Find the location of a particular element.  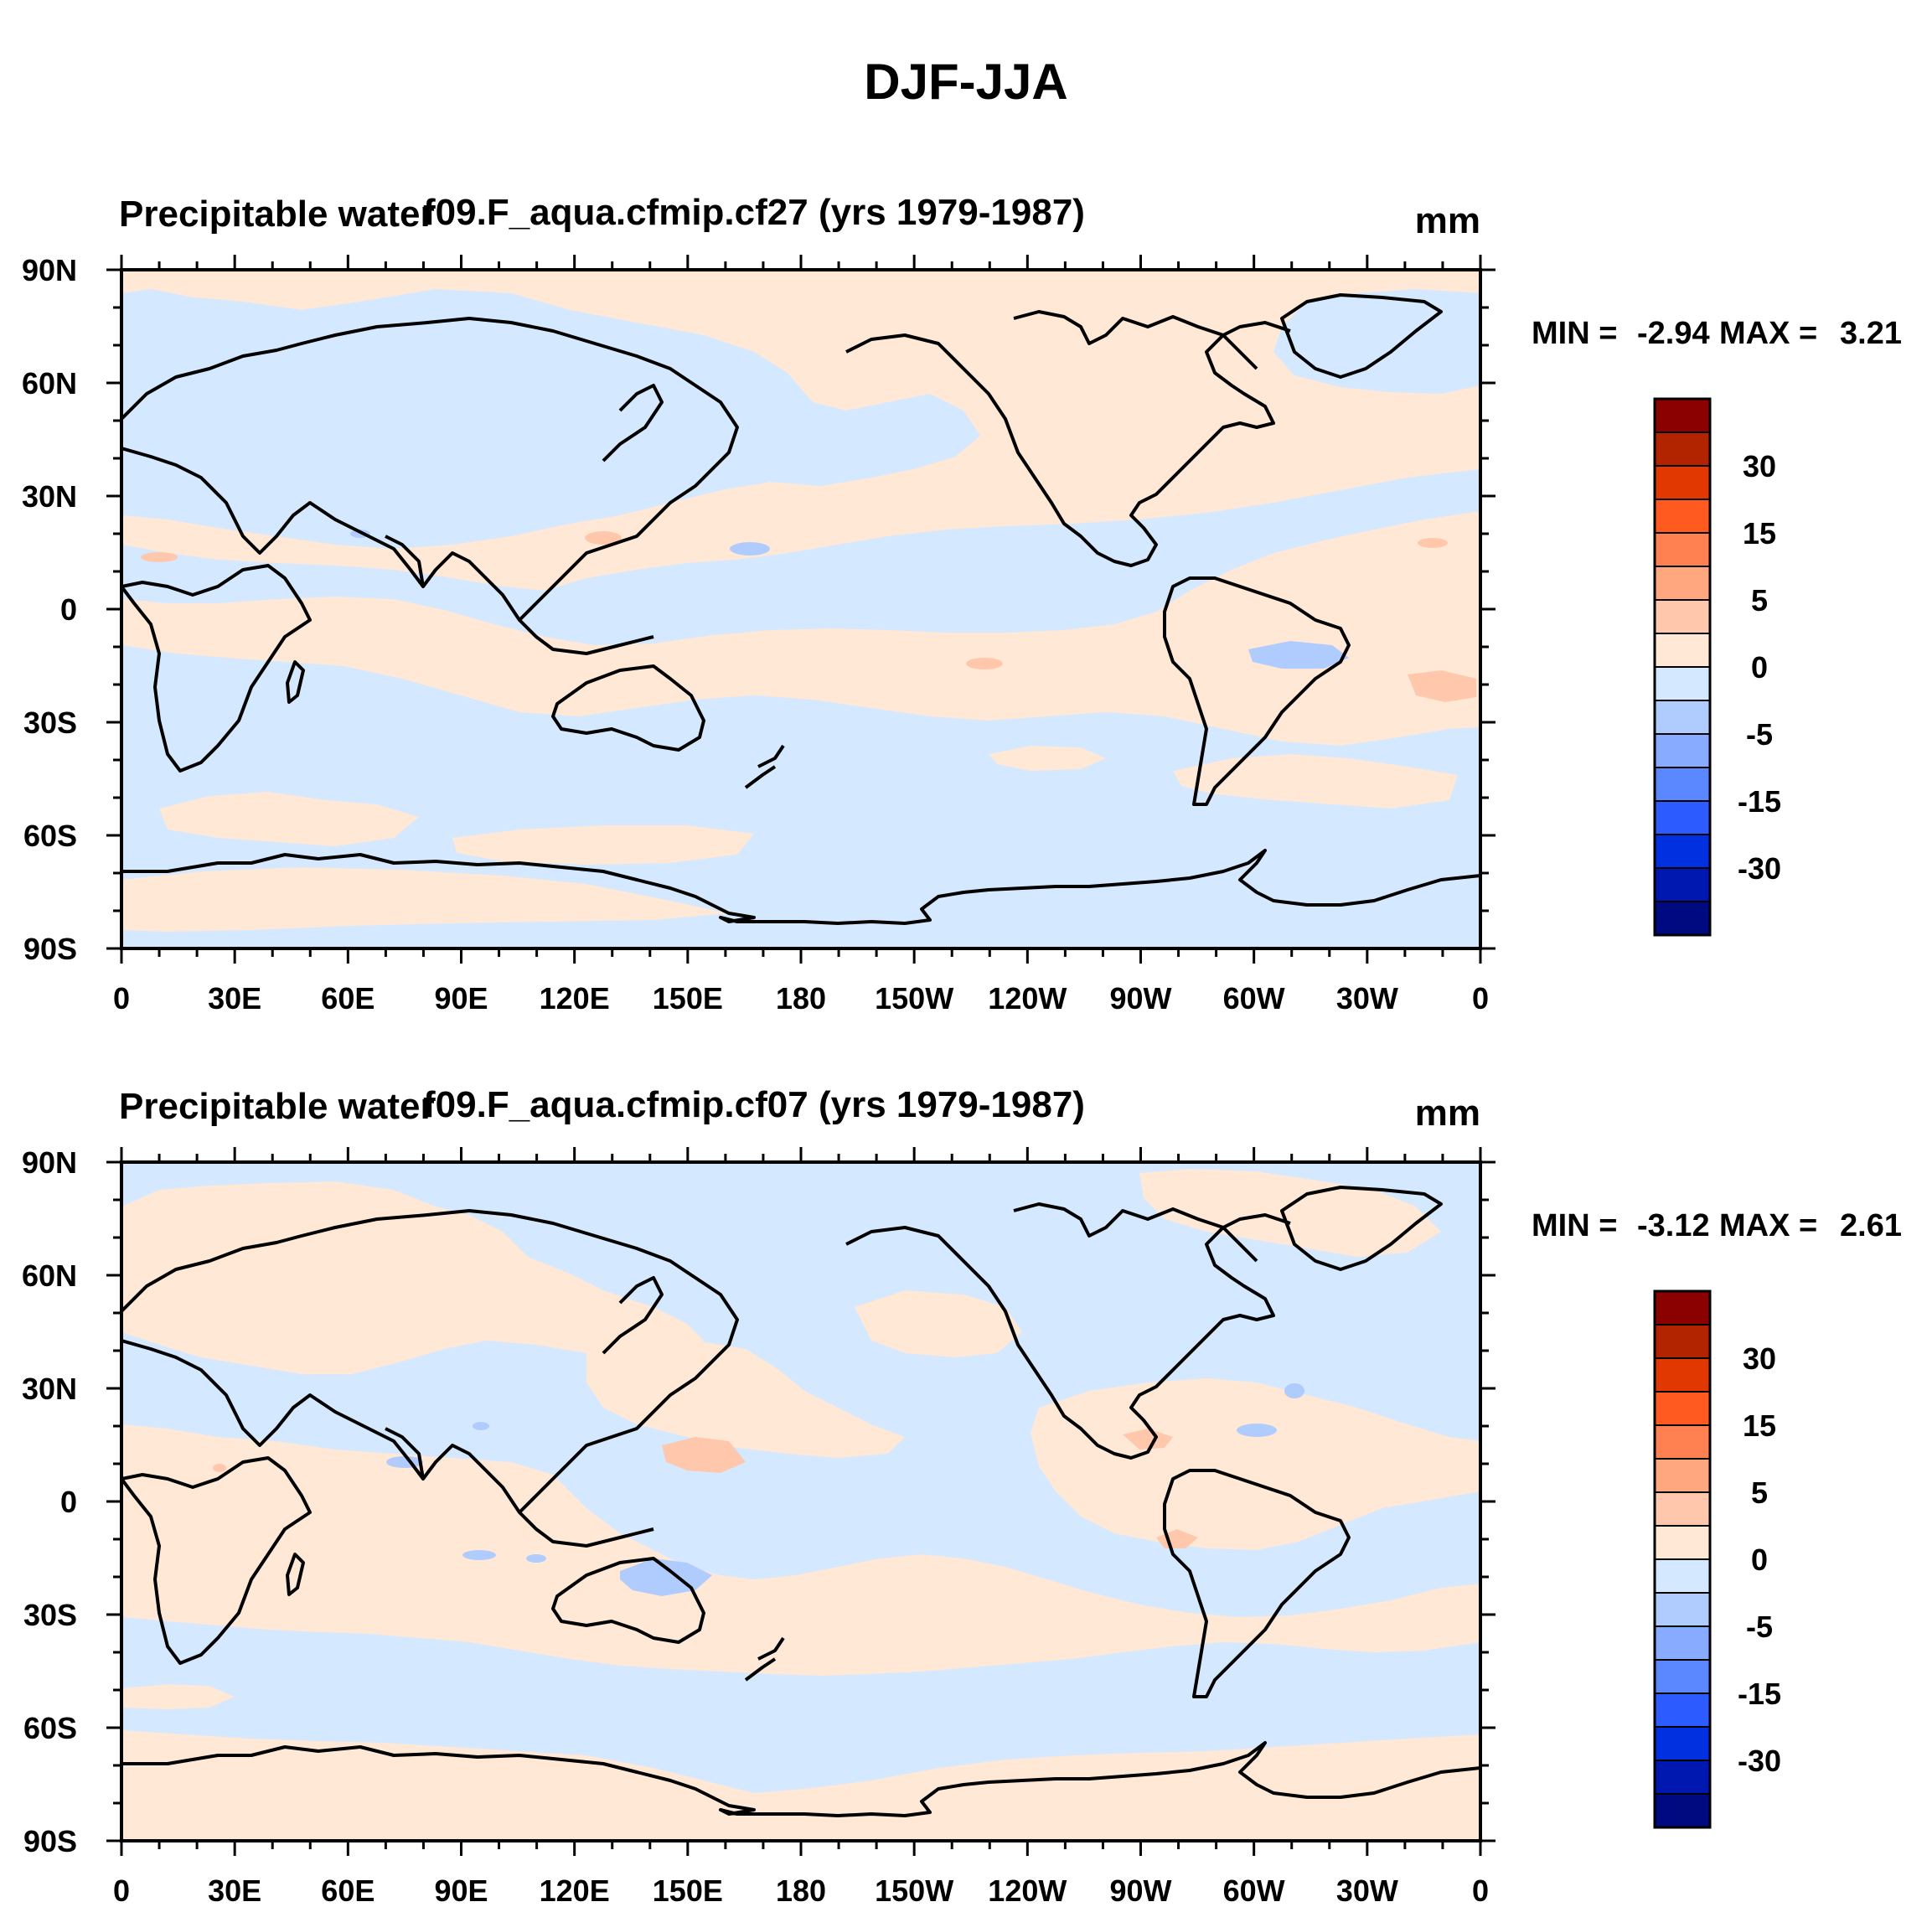

colorbar-label: -30 is located at coordinates (1759, 868).